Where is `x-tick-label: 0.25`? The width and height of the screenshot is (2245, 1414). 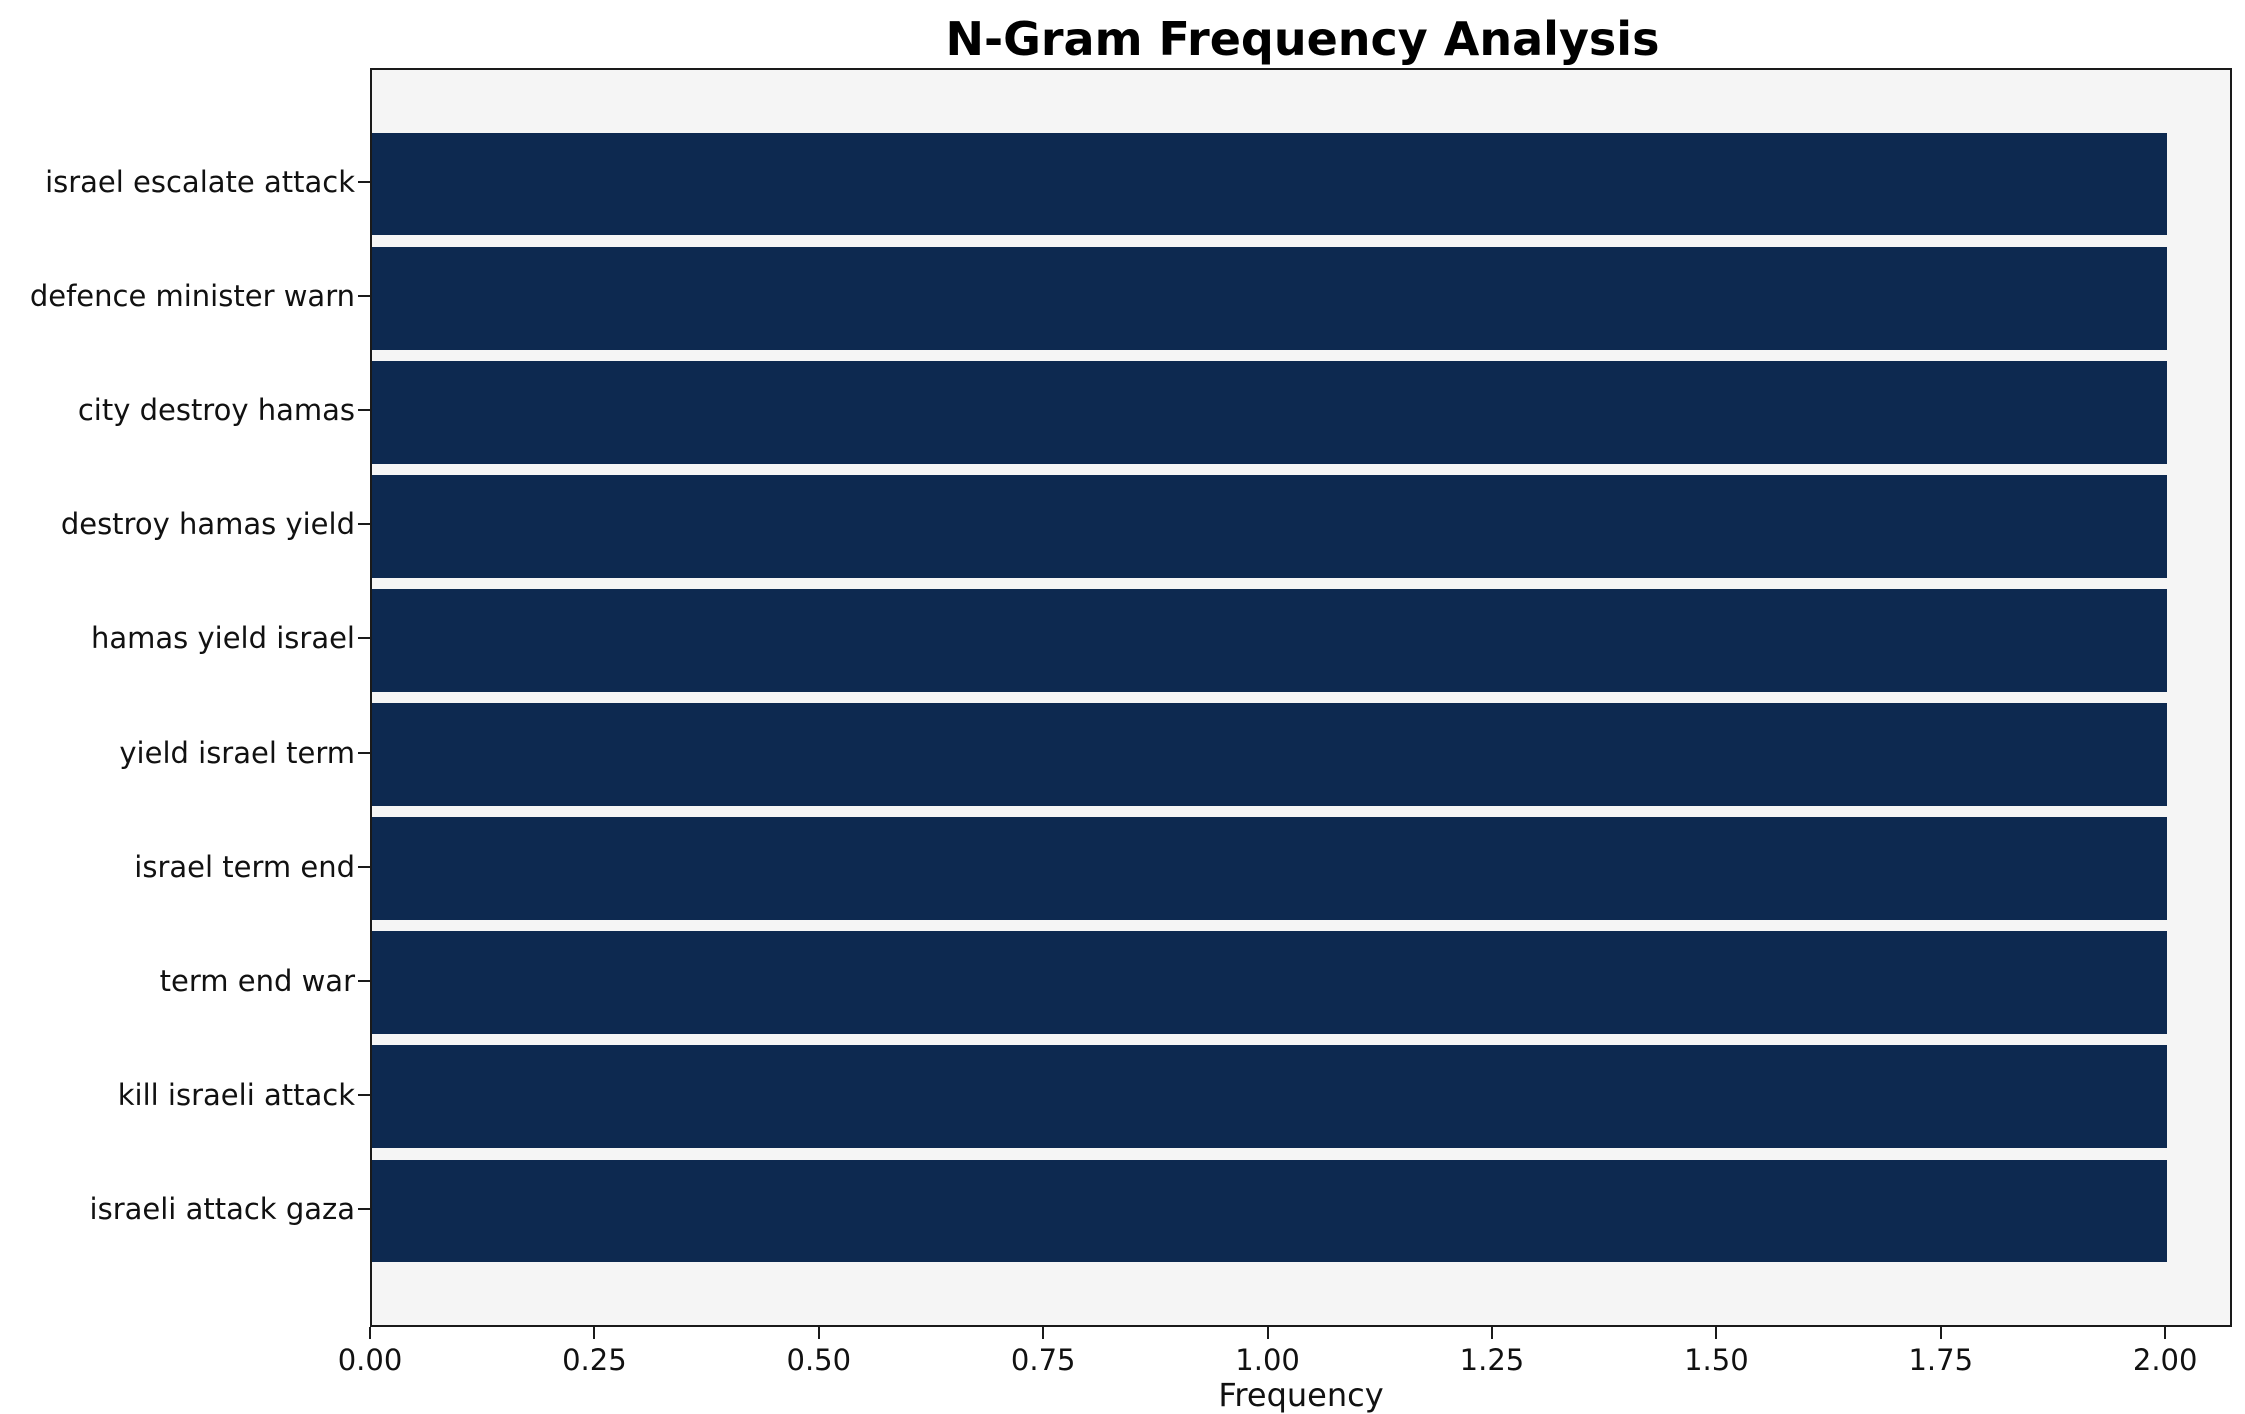 x-tick-label: 0.25 is located at coordinates (594, 1360).